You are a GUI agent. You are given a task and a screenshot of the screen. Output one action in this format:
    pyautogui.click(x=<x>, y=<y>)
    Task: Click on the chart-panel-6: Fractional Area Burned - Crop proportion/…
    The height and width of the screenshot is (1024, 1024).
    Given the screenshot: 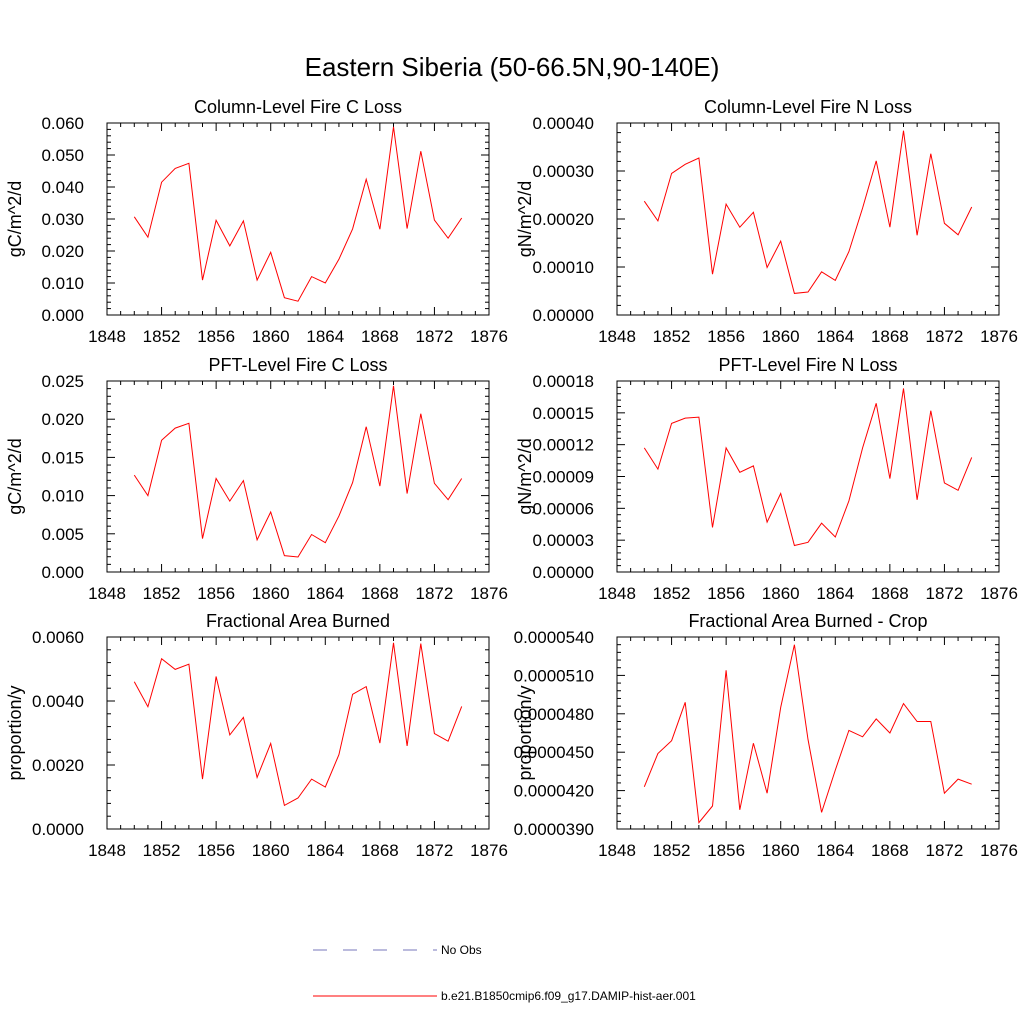 What is the action you would take?
    pyautogui.click(x=766, y=735)
    